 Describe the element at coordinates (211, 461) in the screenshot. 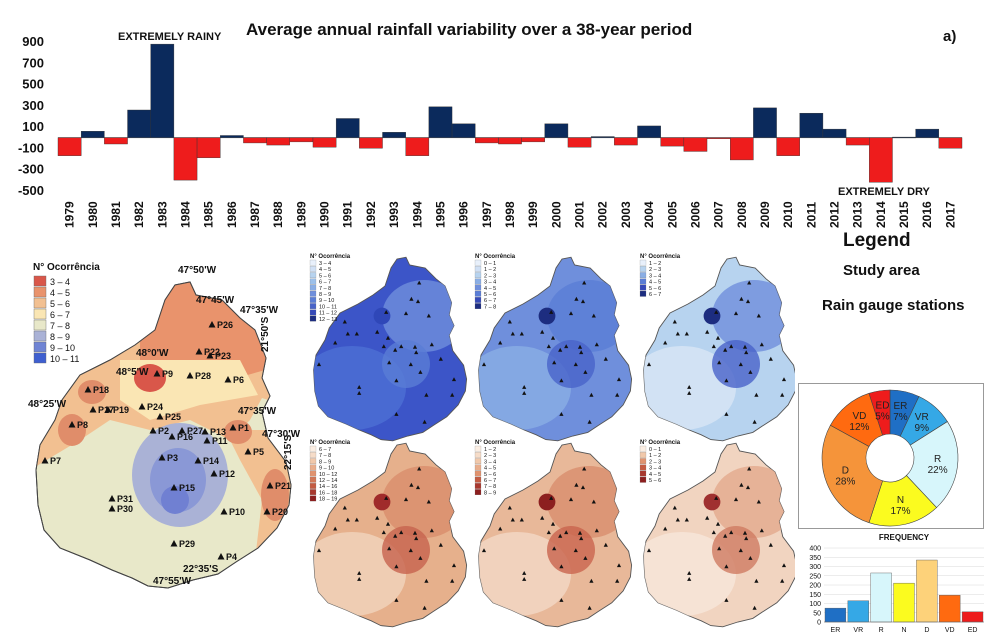

I see `station-label: P14` at that location.